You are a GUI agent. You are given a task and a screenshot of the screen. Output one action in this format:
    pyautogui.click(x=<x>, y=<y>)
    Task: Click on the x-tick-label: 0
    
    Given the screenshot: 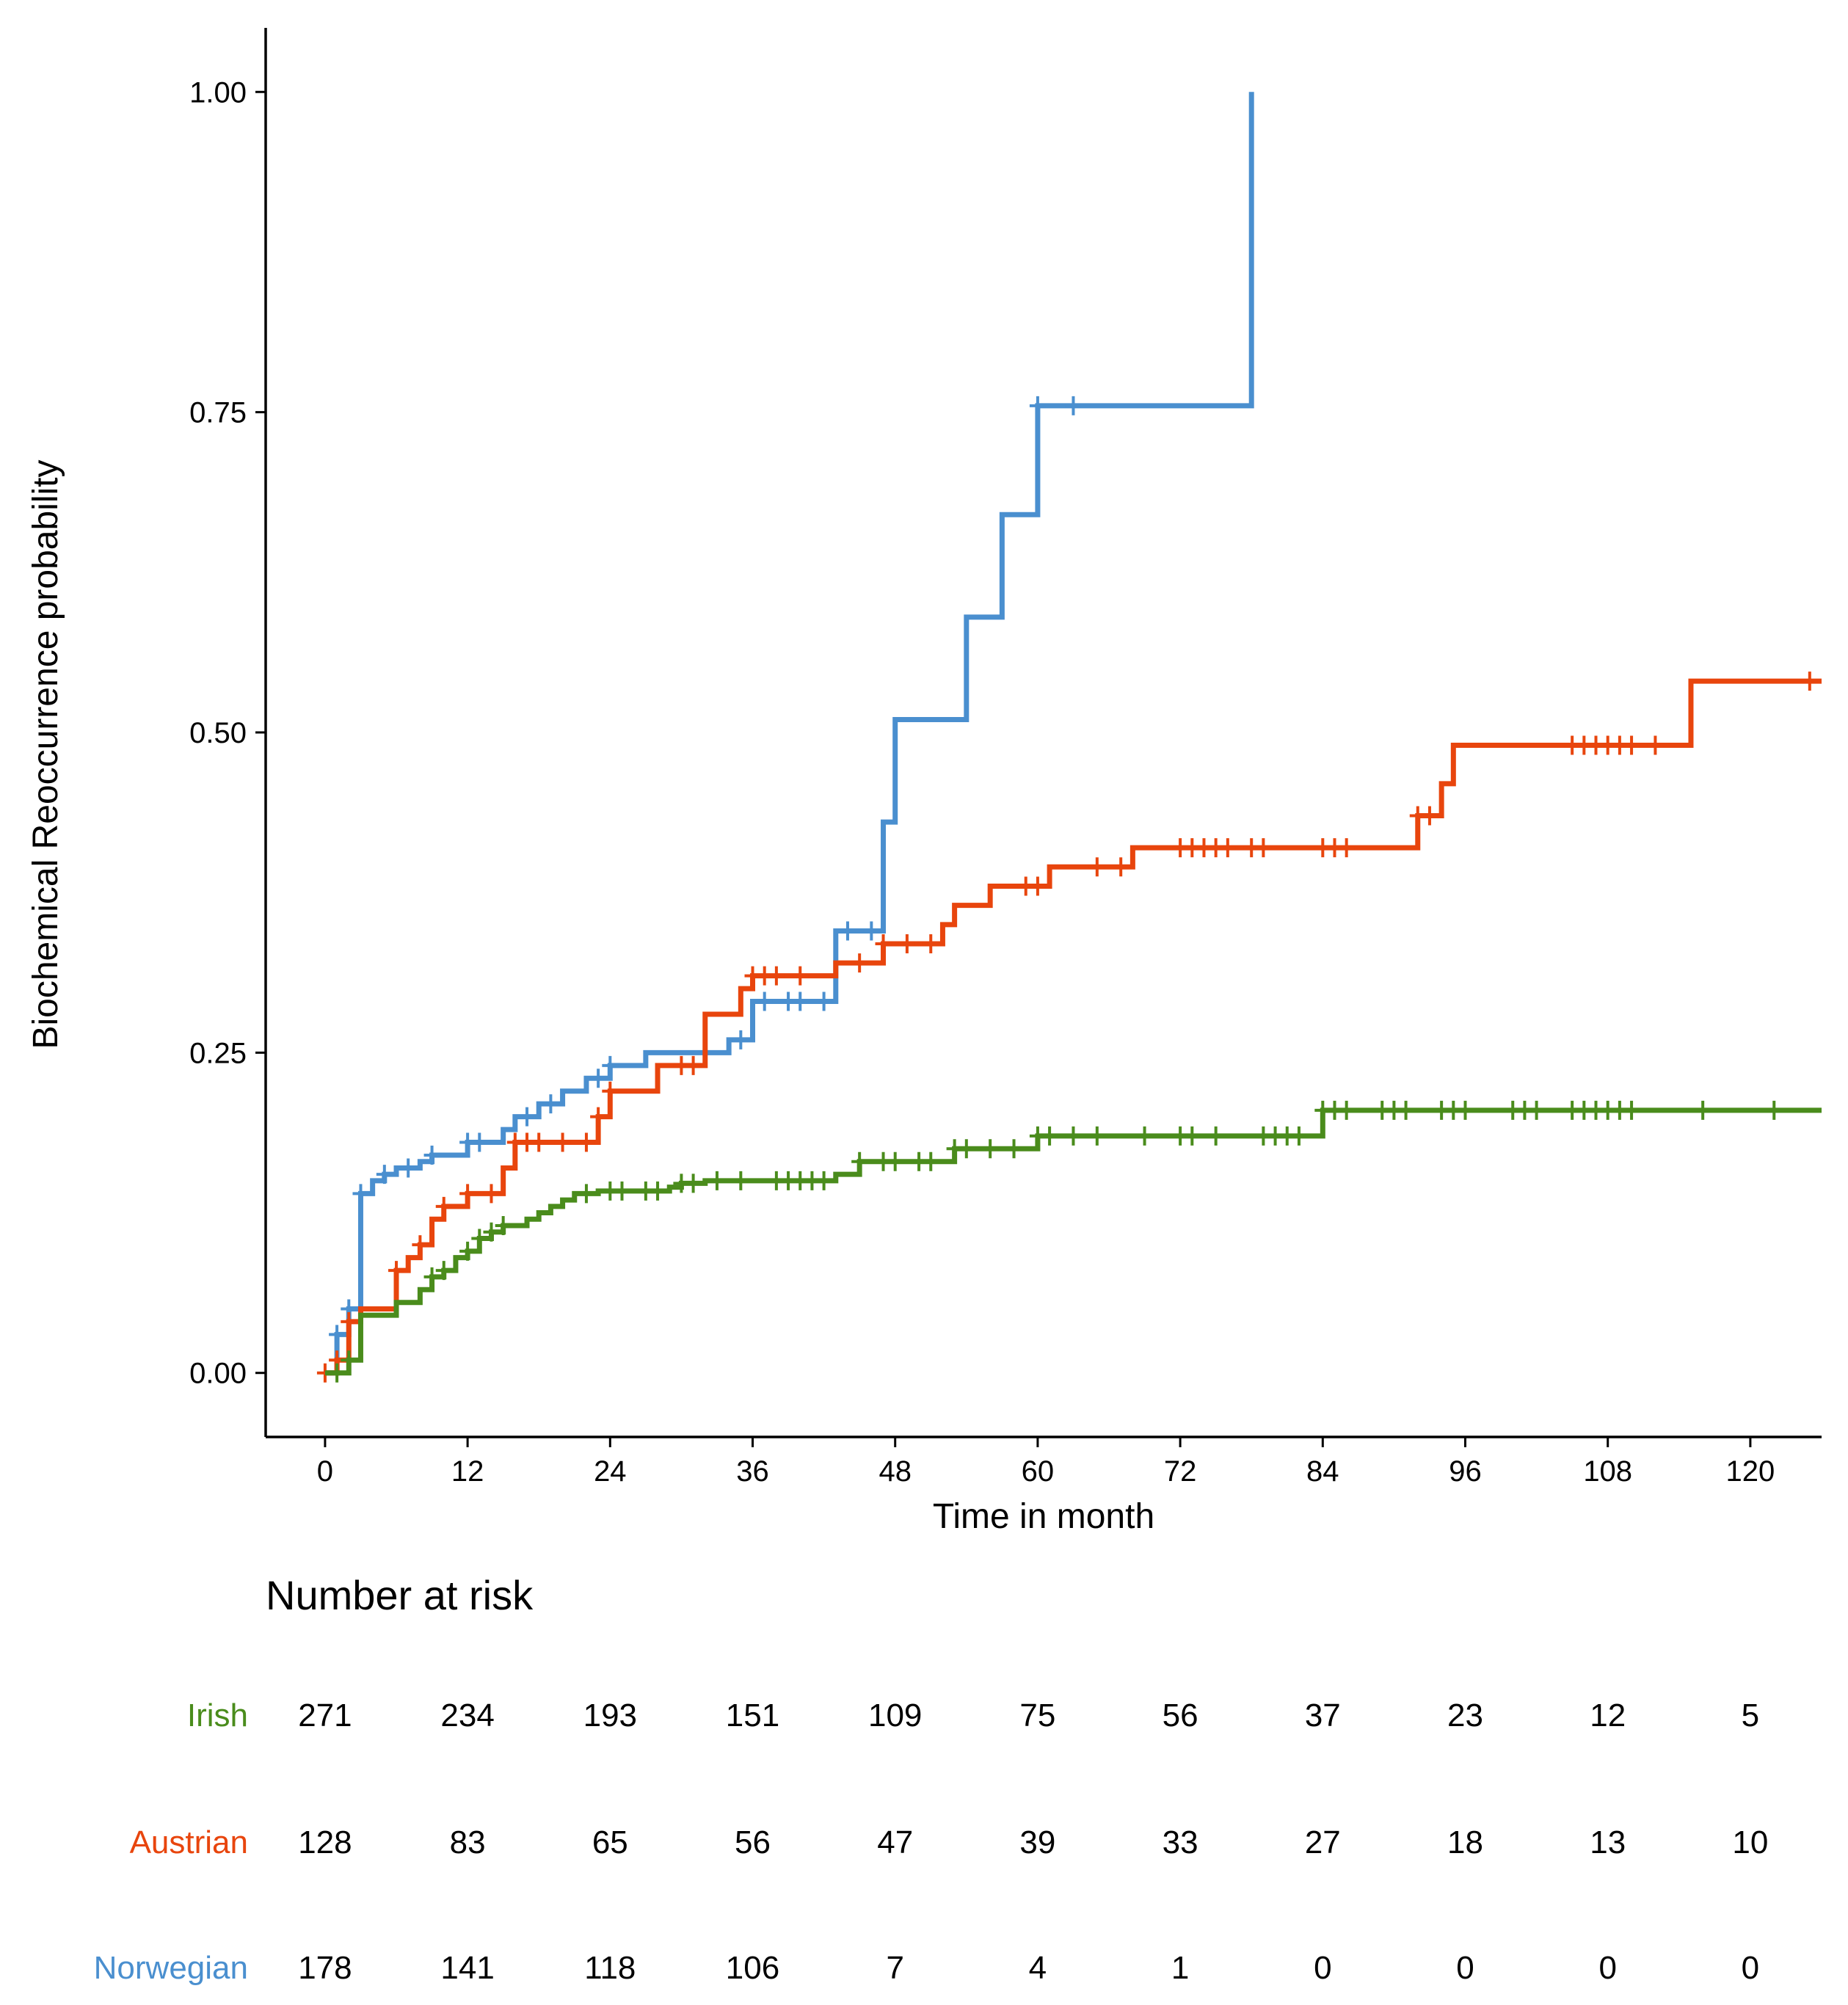 What is the action you would take?
    pyautogui.click(x=325, y=1471)
    